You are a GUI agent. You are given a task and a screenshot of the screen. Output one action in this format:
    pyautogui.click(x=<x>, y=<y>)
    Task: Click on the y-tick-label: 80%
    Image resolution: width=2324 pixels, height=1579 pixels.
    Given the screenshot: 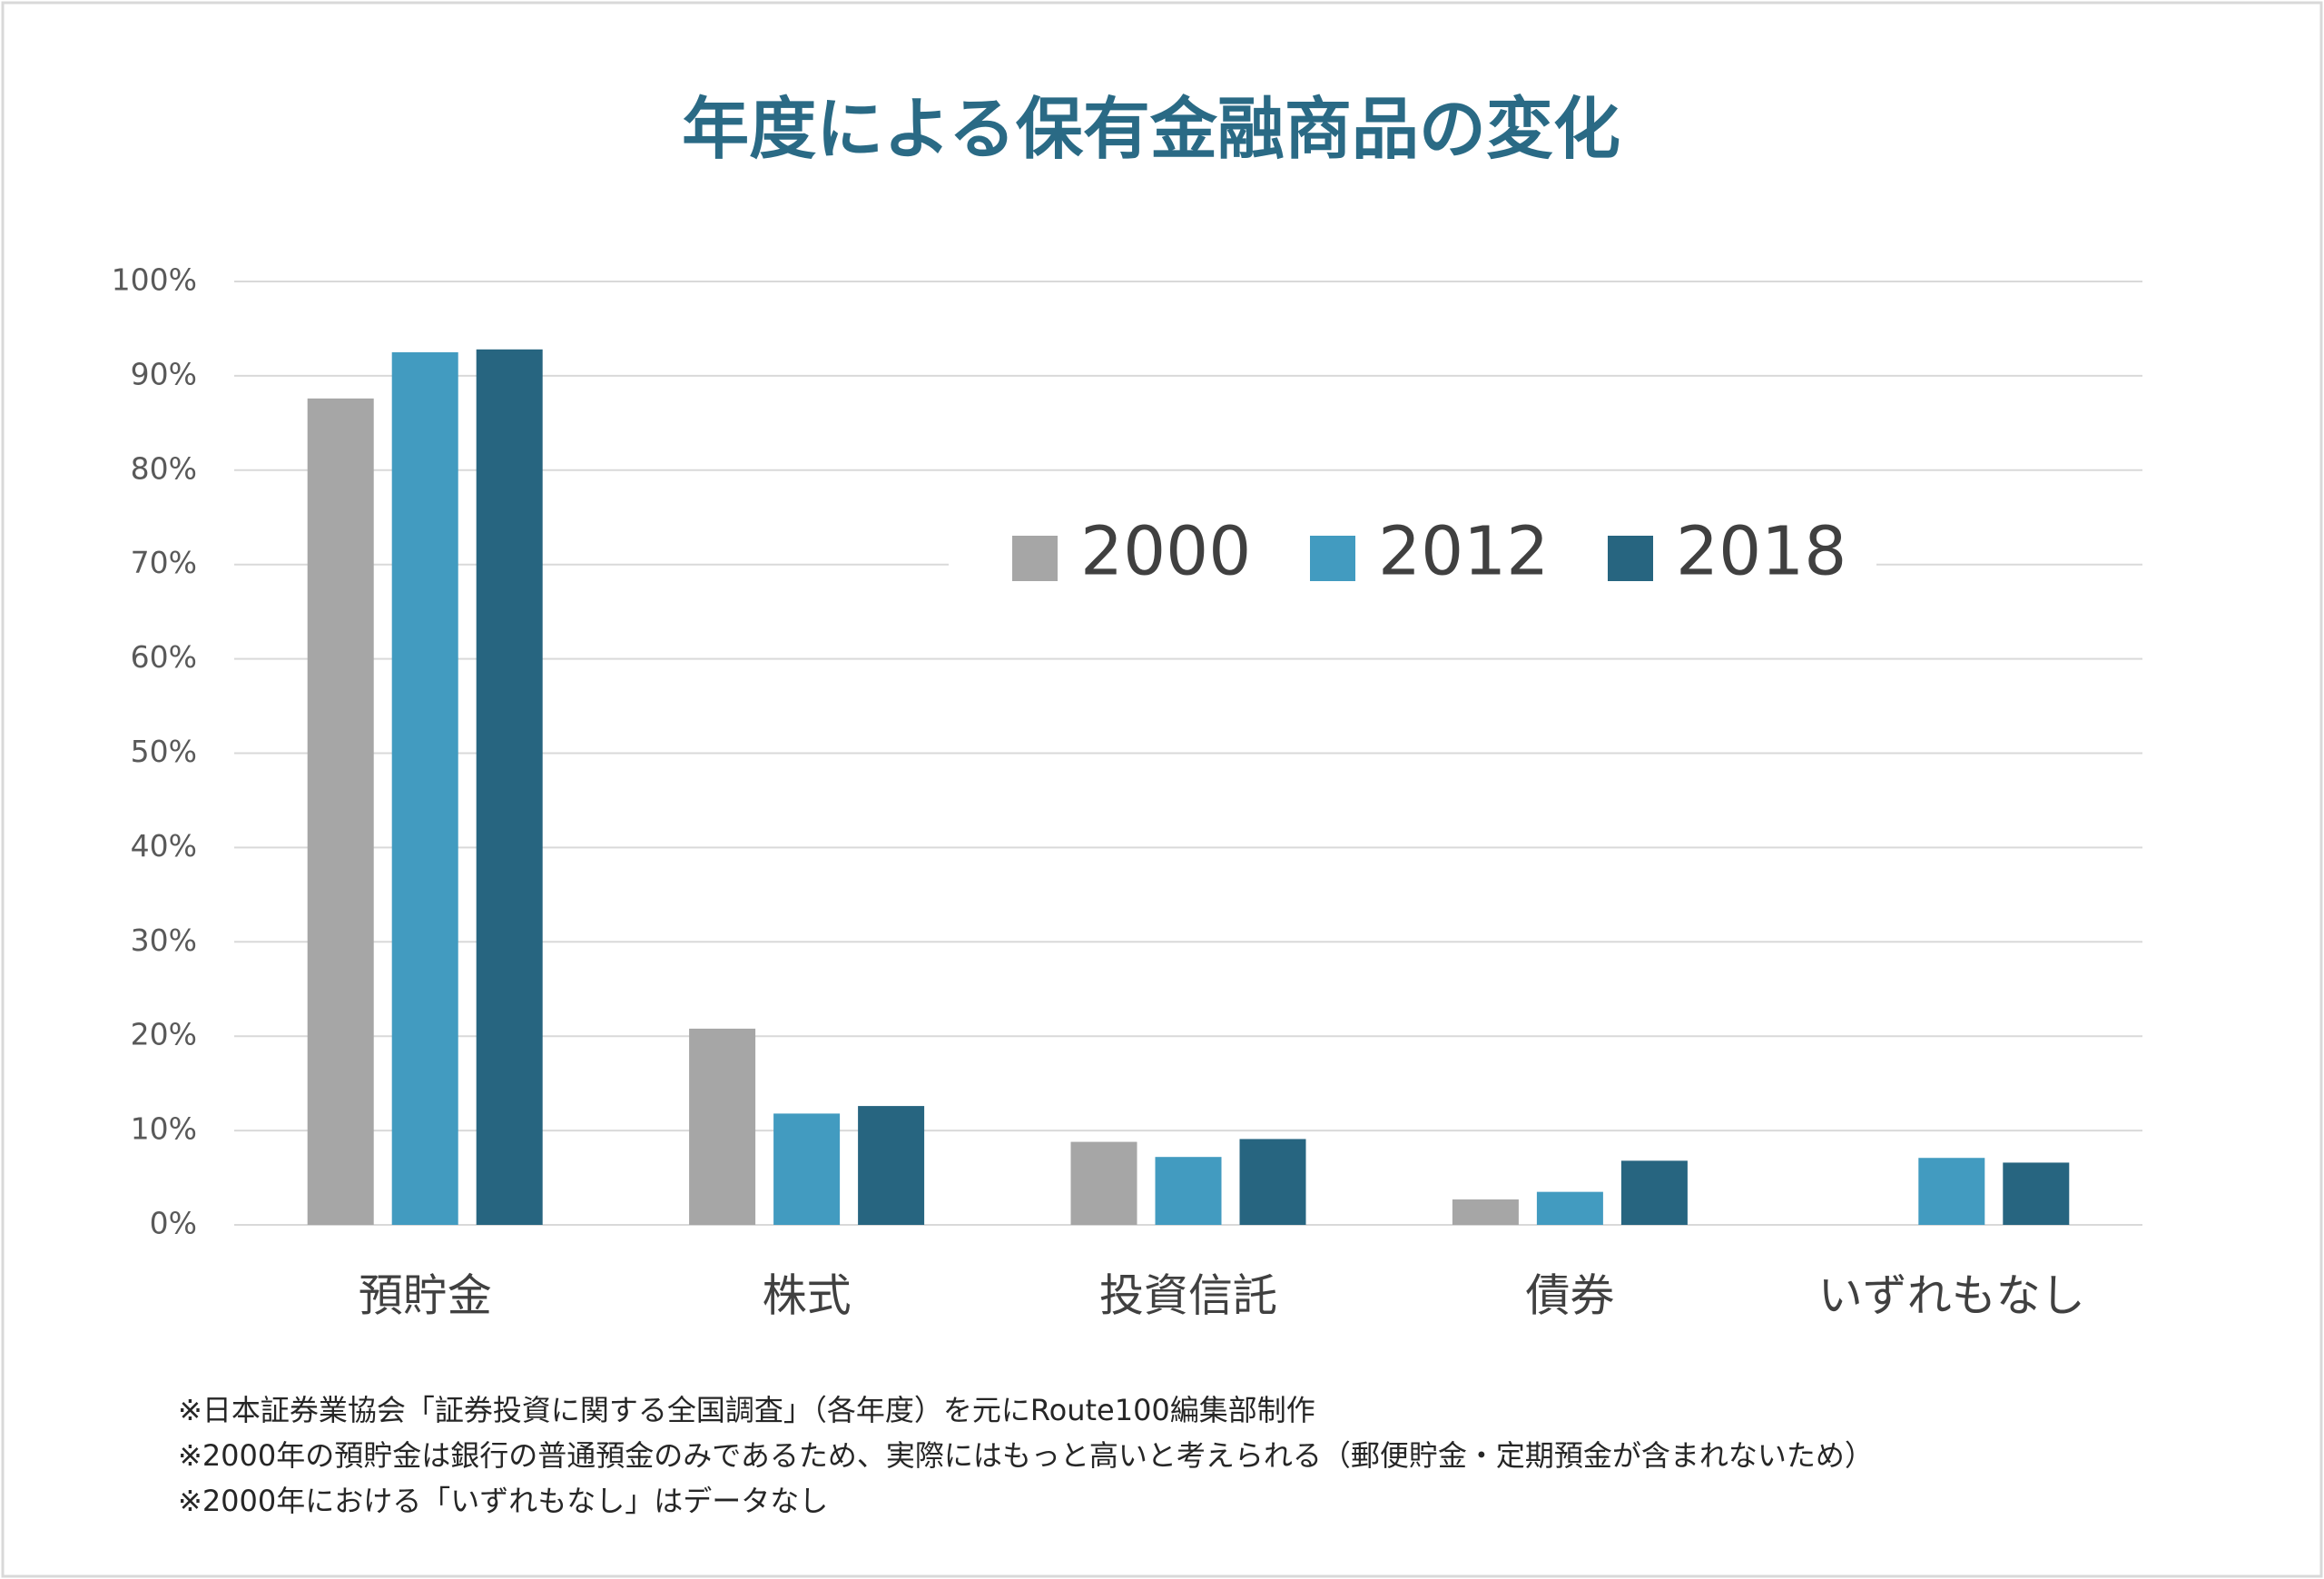 What is the action you would take?
    pyautogui.click(x=164, y=468)
    